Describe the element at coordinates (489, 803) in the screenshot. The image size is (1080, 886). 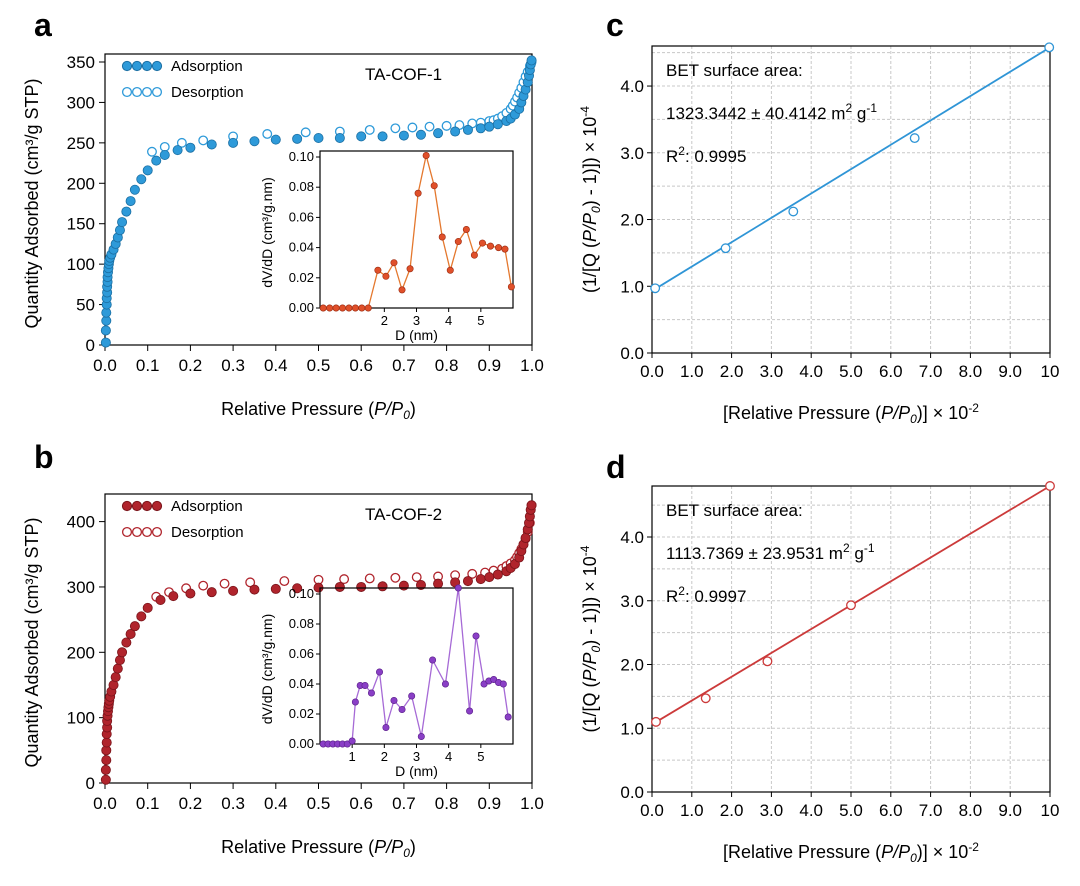
I see `x-tick-label: 0.9` at that location.